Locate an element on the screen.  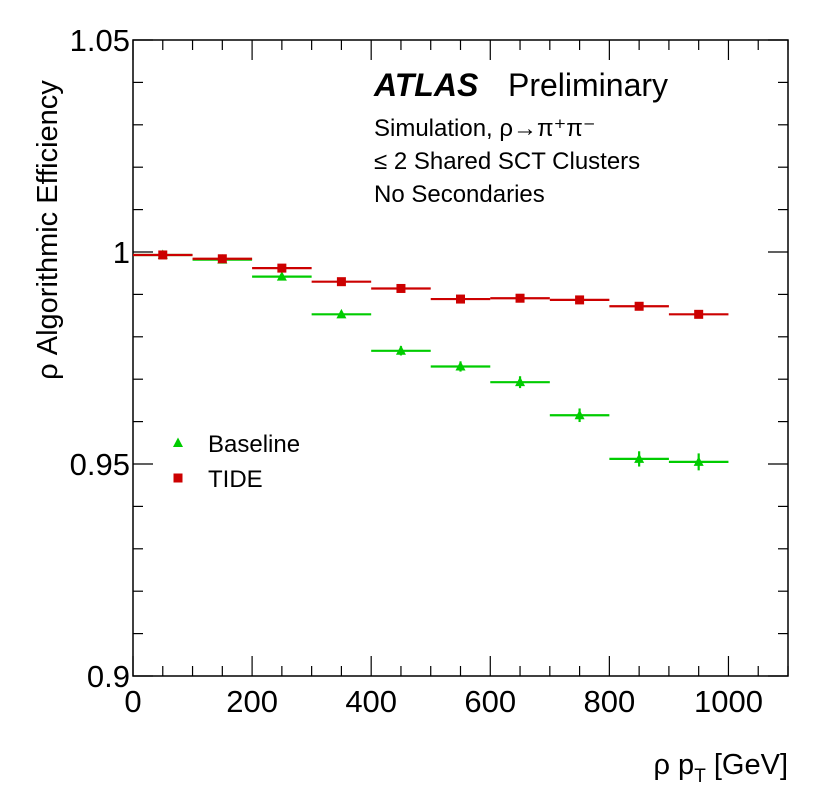
series-tide is located at coordinates (431, 284).